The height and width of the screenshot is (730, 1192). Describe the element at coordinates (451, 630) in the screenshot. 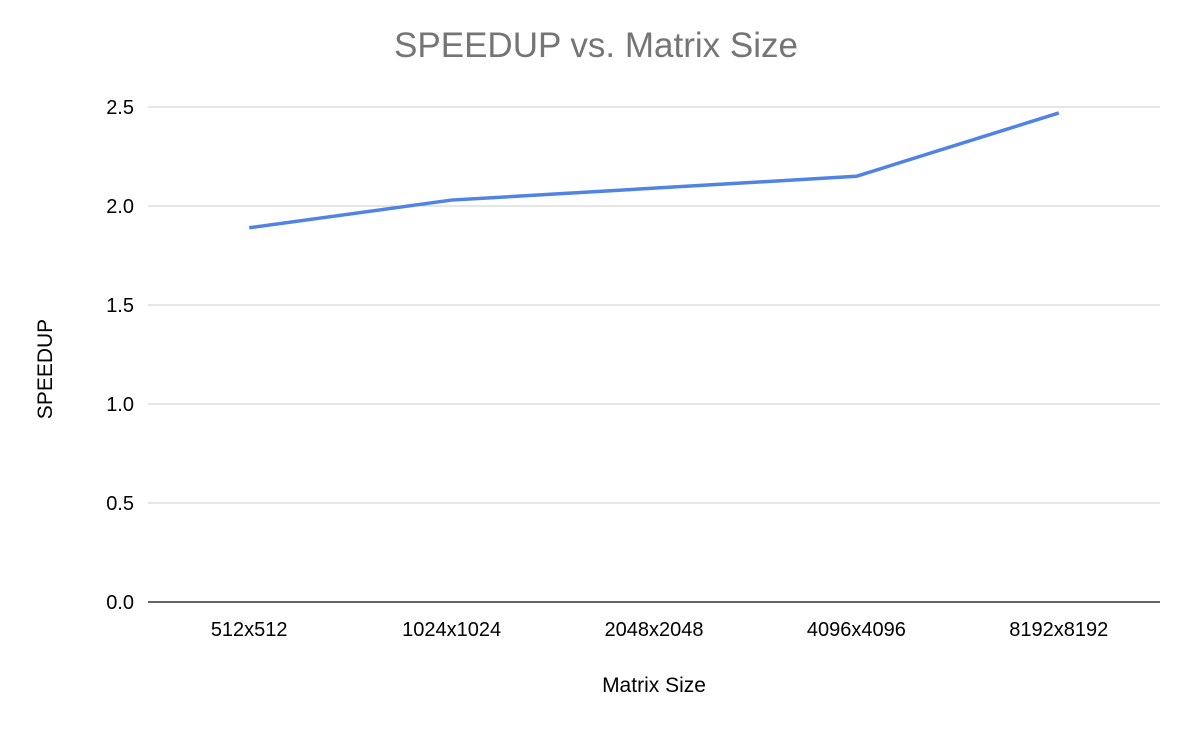

I see `x-tick-label: 1024x1024` at that location.